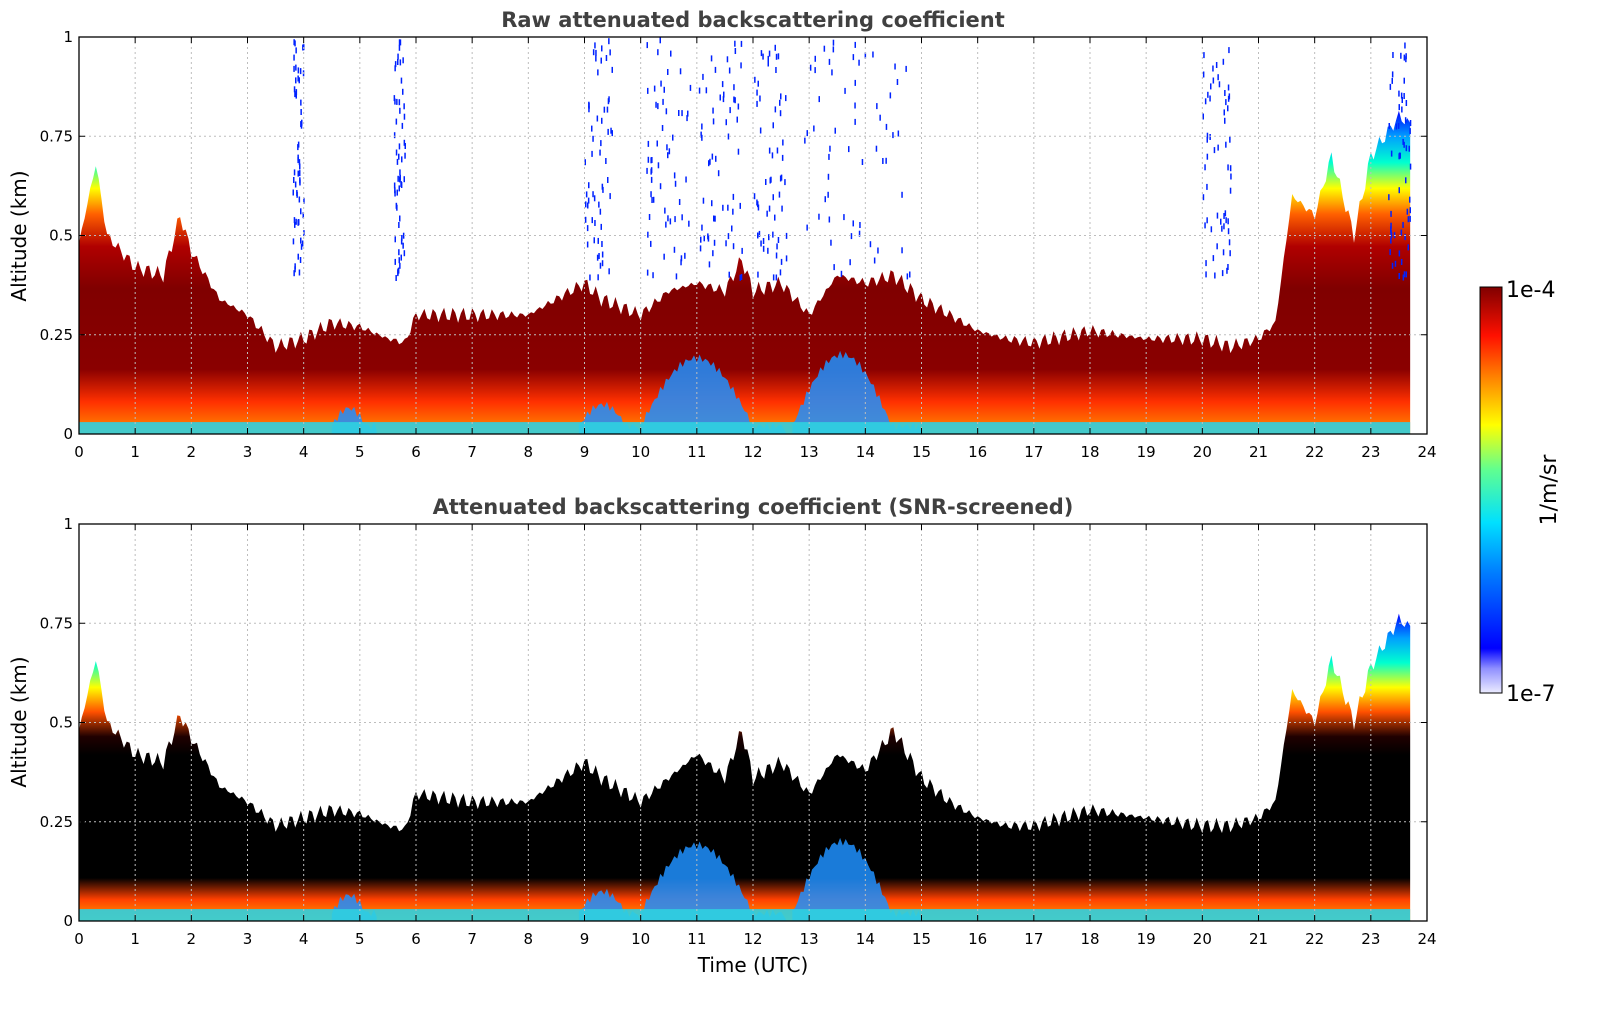  What do you see at coordinates (753, 965) in the screenshot?
I see `x-axis-label: Time (UTC)` at bounding box center [753, 965].